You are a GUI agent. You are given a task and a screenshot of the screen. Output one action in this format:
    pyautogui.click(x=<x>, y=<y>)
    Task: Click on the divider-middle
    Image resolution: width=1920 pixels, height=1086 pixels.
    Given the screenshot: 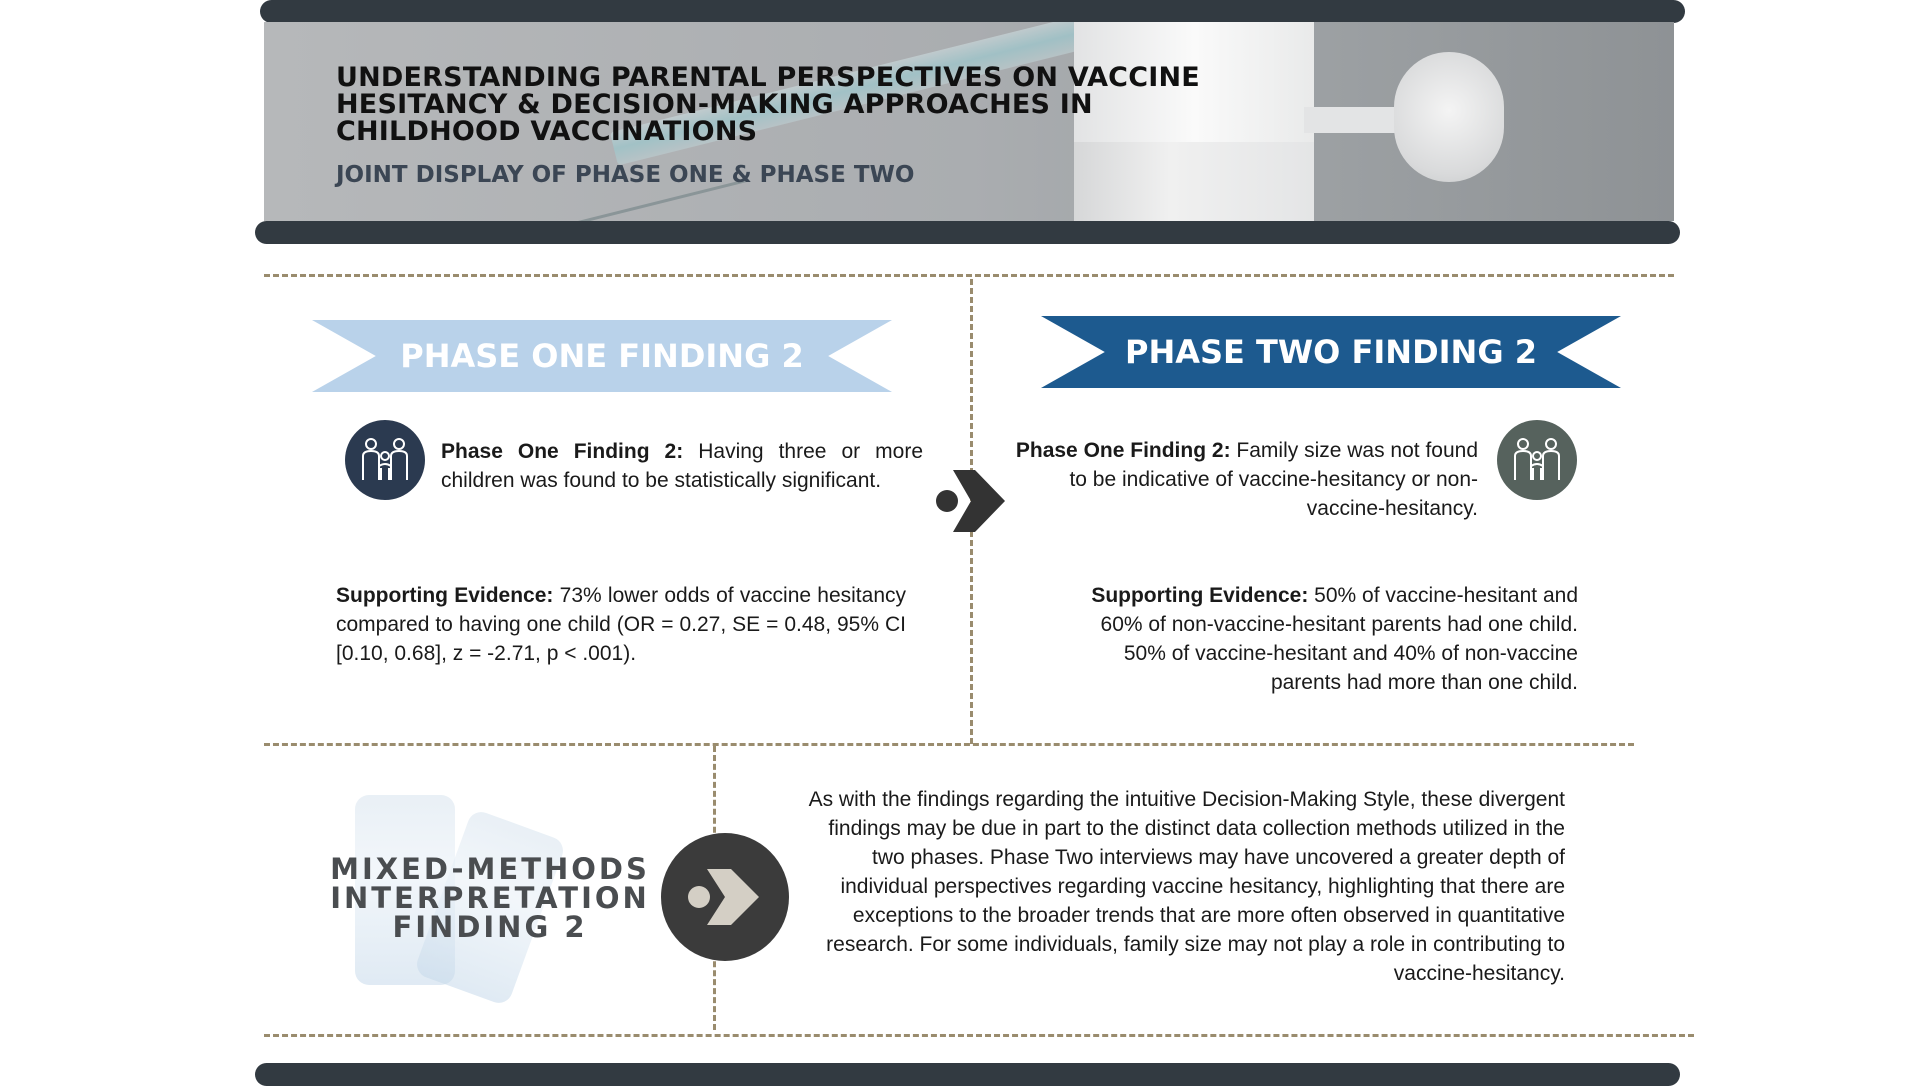 What is the action you would take?
    pyautogui.click(x=949, y=744)
    